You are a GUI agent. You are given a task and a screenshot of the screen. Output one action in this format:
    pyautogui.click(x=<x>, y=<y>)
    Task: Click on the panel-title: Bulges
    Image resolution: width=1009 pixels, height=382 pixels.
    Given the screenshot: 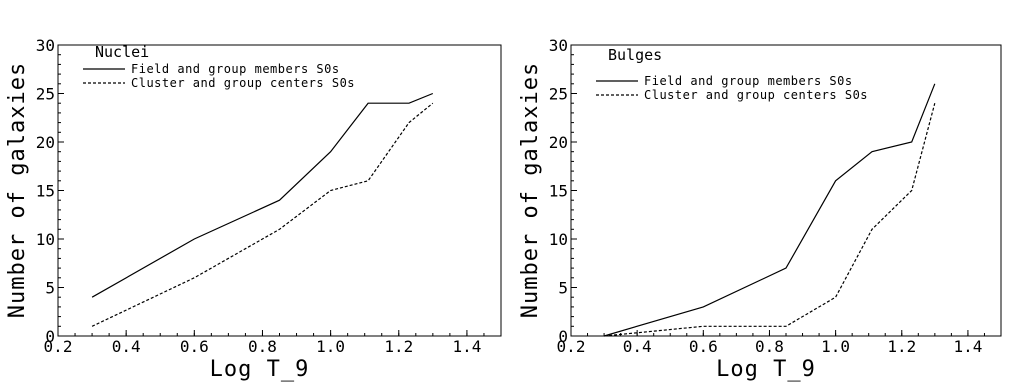 What is the action you would take?
    pyautogui.click(x=635, y=55)
    